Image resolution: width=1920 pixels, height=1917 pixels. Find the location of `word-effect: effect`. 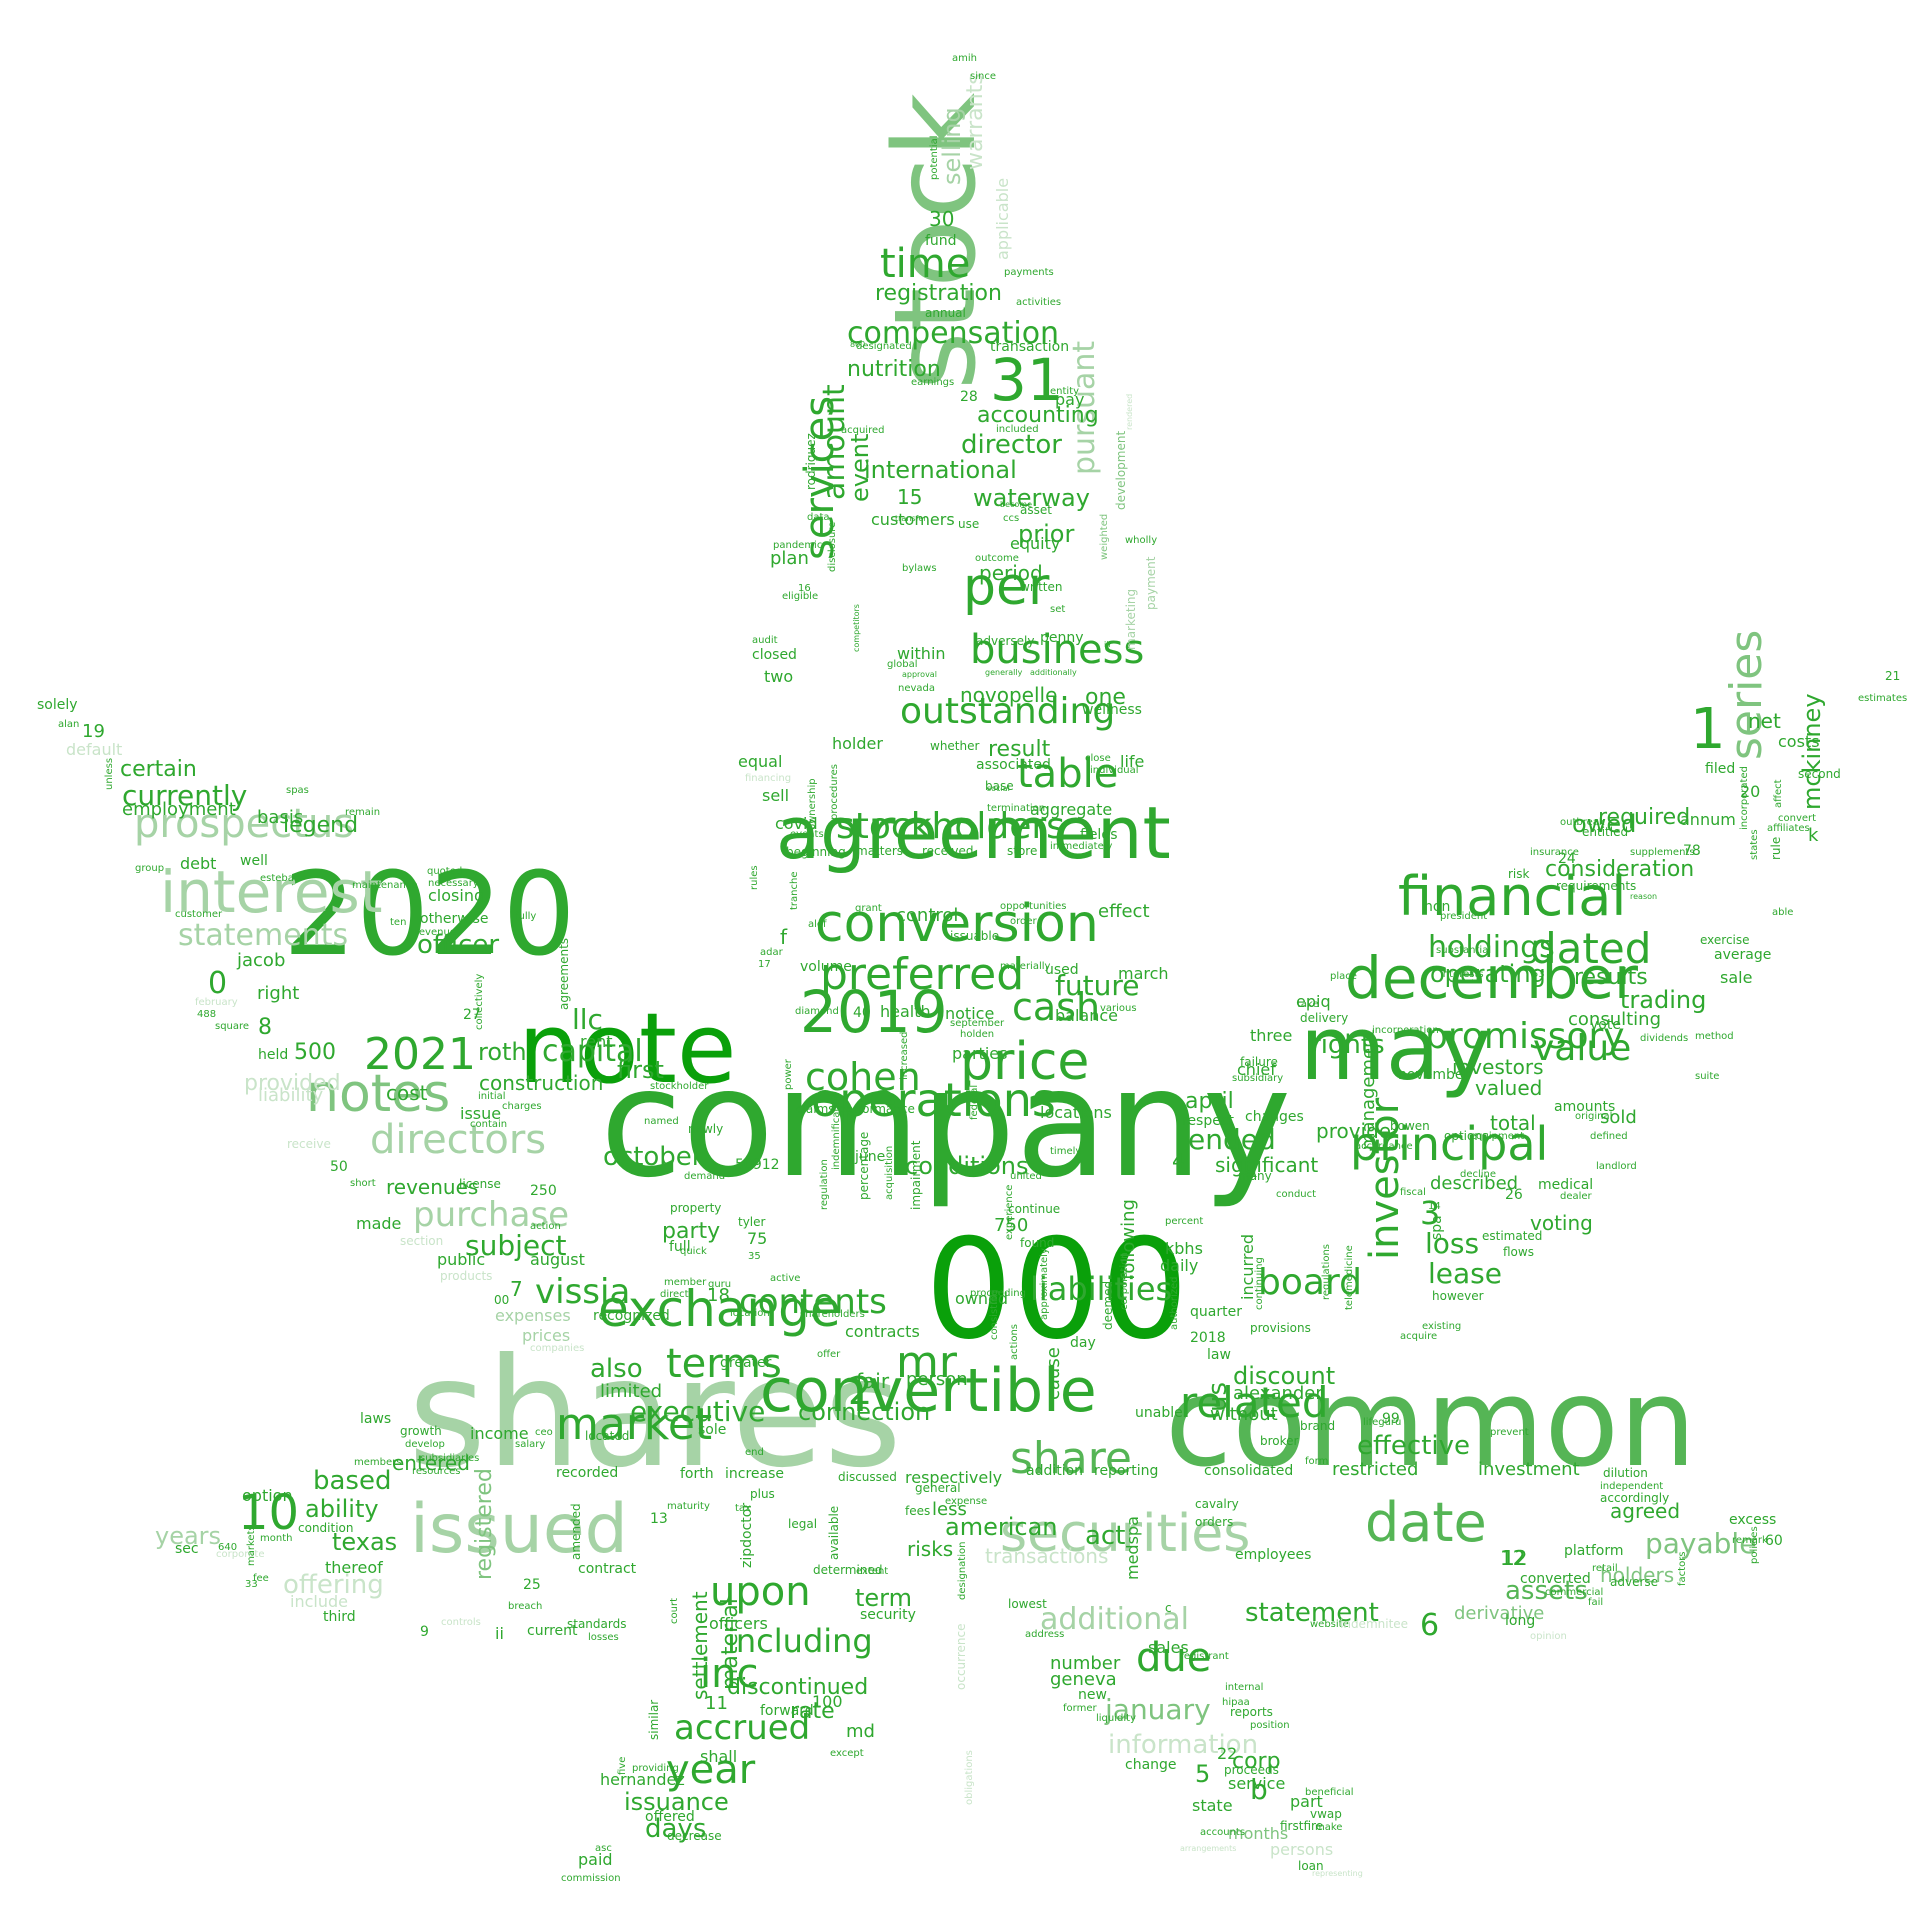

word-effect: effect is located at coordinates (1124, 911).